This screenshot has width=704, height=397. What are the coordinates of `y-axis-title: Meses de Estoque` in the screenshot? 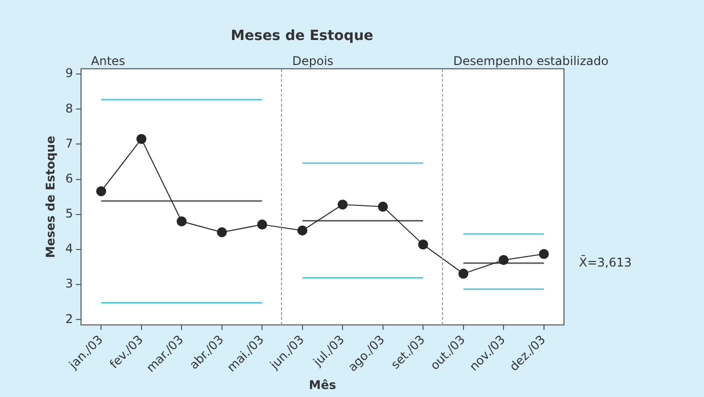 It's located at (50, 197).